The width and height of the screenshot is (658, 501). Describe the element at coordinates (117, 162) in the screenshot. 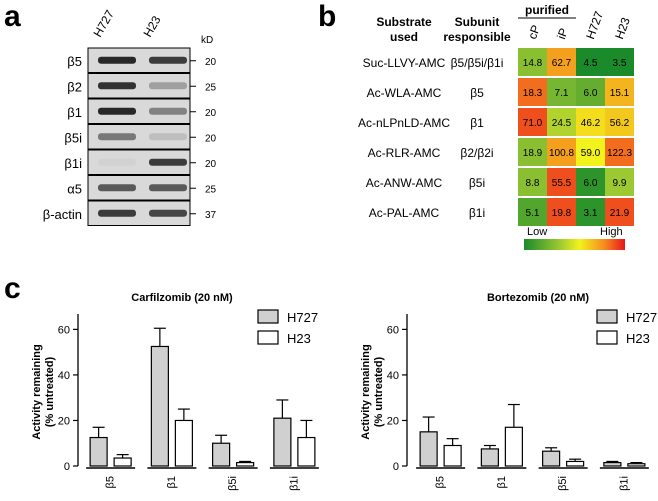

I see `blot-band-1i-lane1` at that location.